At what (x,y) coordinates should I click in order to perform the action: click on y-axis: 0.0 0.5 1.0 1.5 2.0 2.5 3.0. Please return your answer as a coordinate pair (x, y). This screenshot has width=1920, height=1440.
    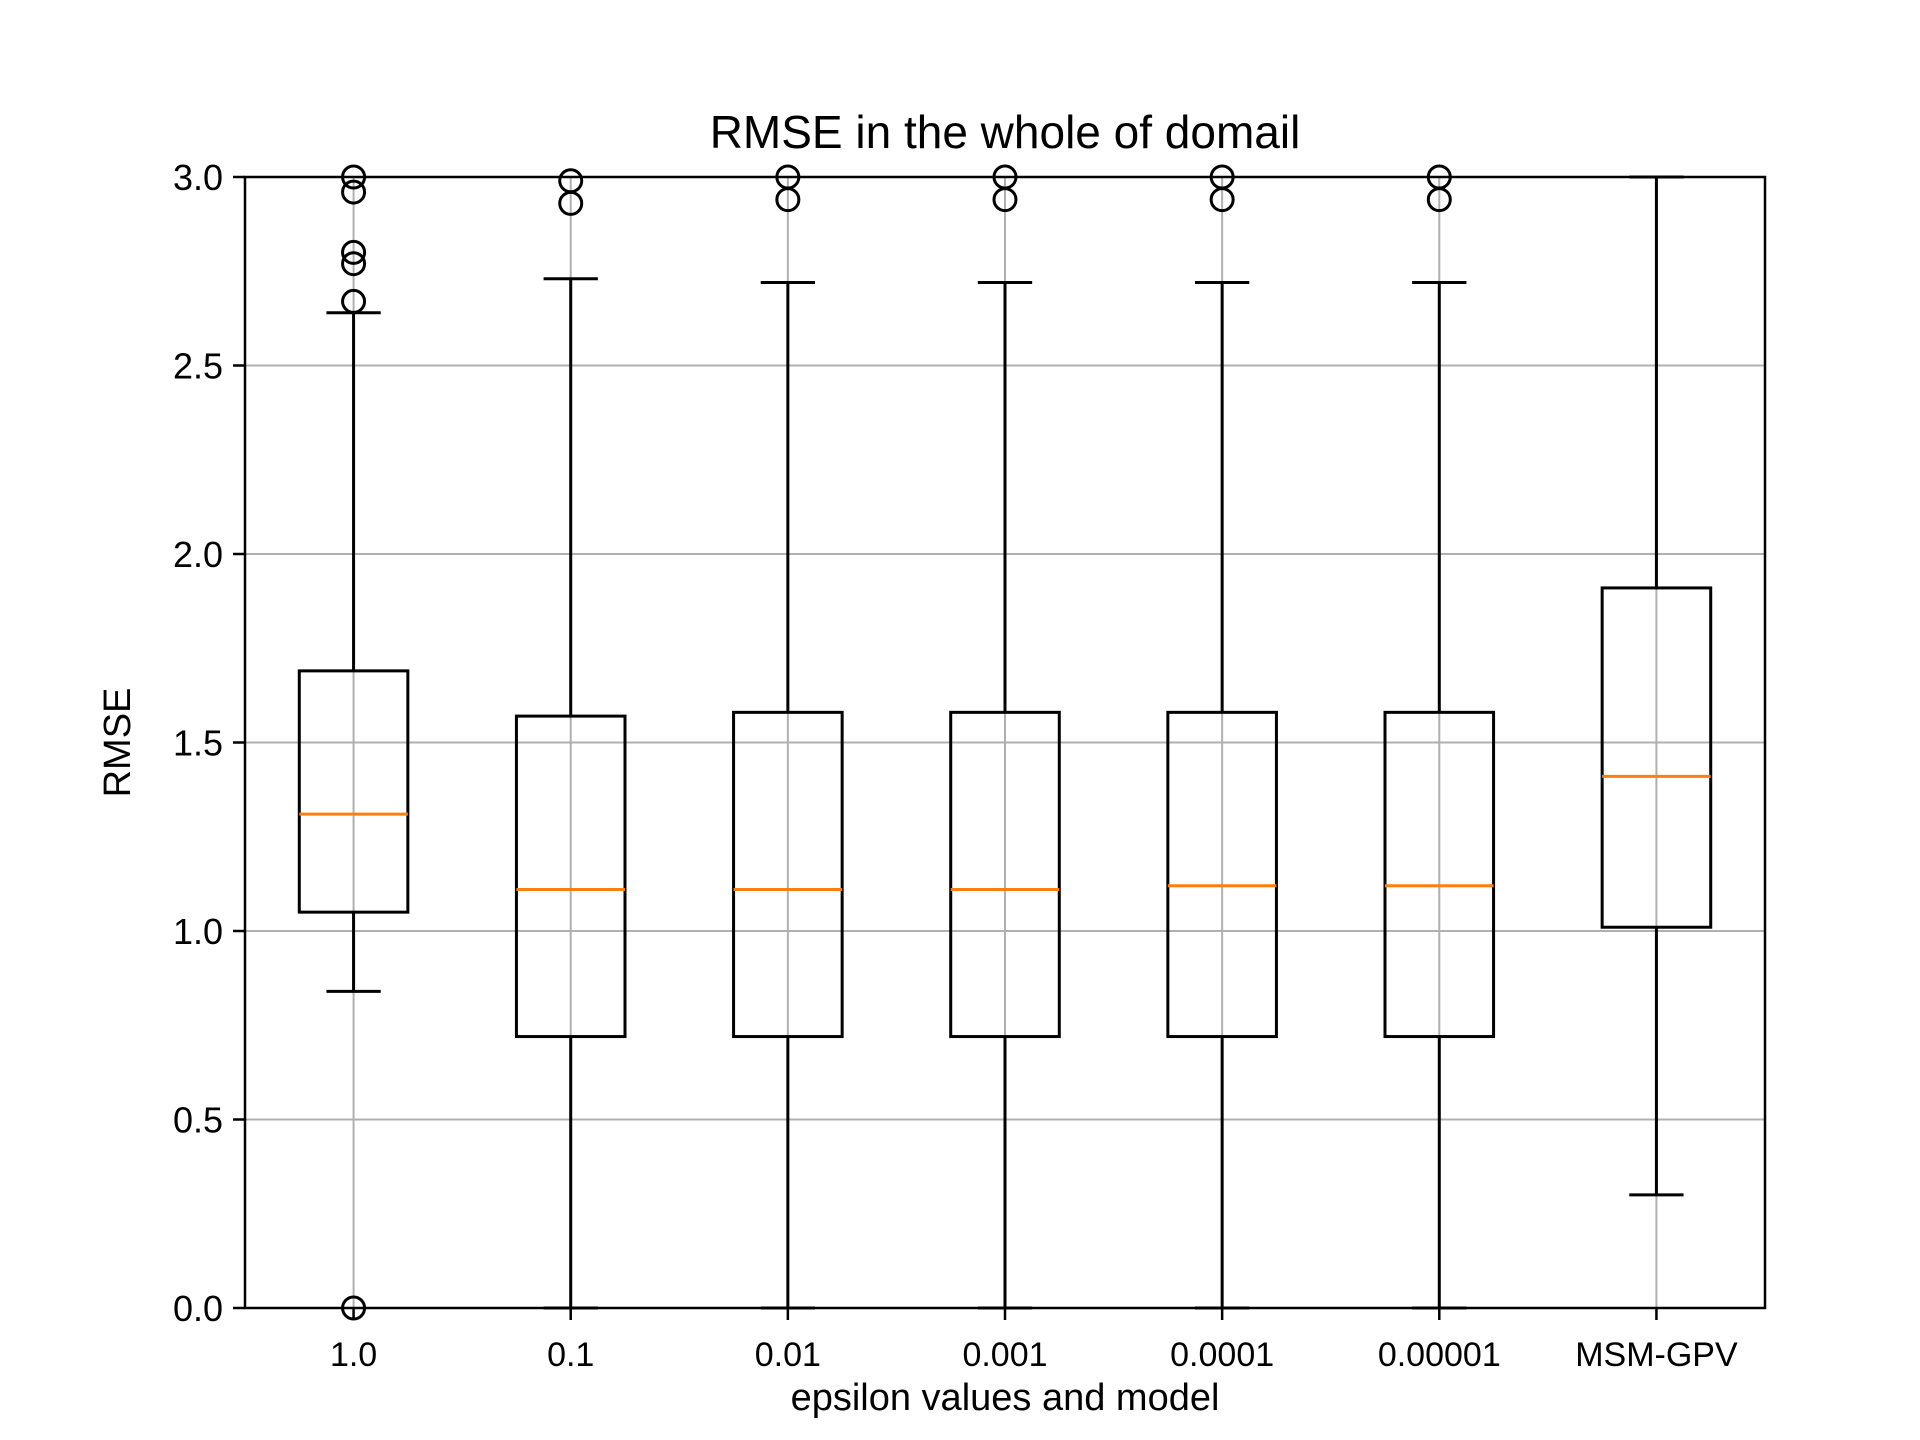
    Looking at the image, I should click on (209, 743).